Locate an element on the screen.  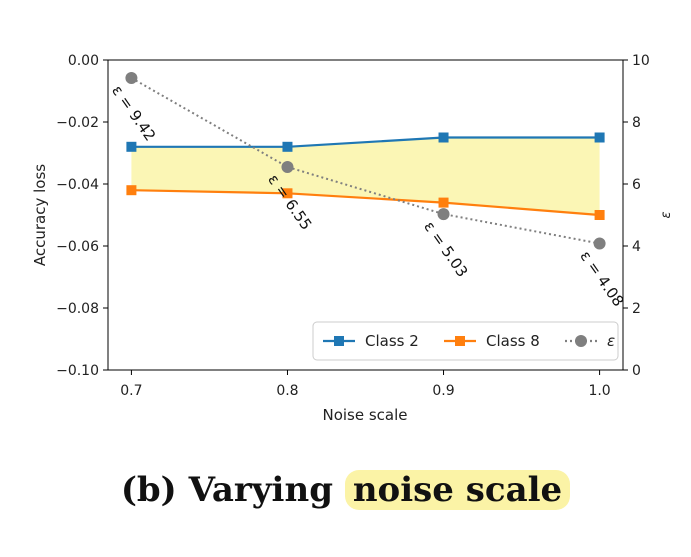
legend-label: ε is located at coordinates (611, 341).